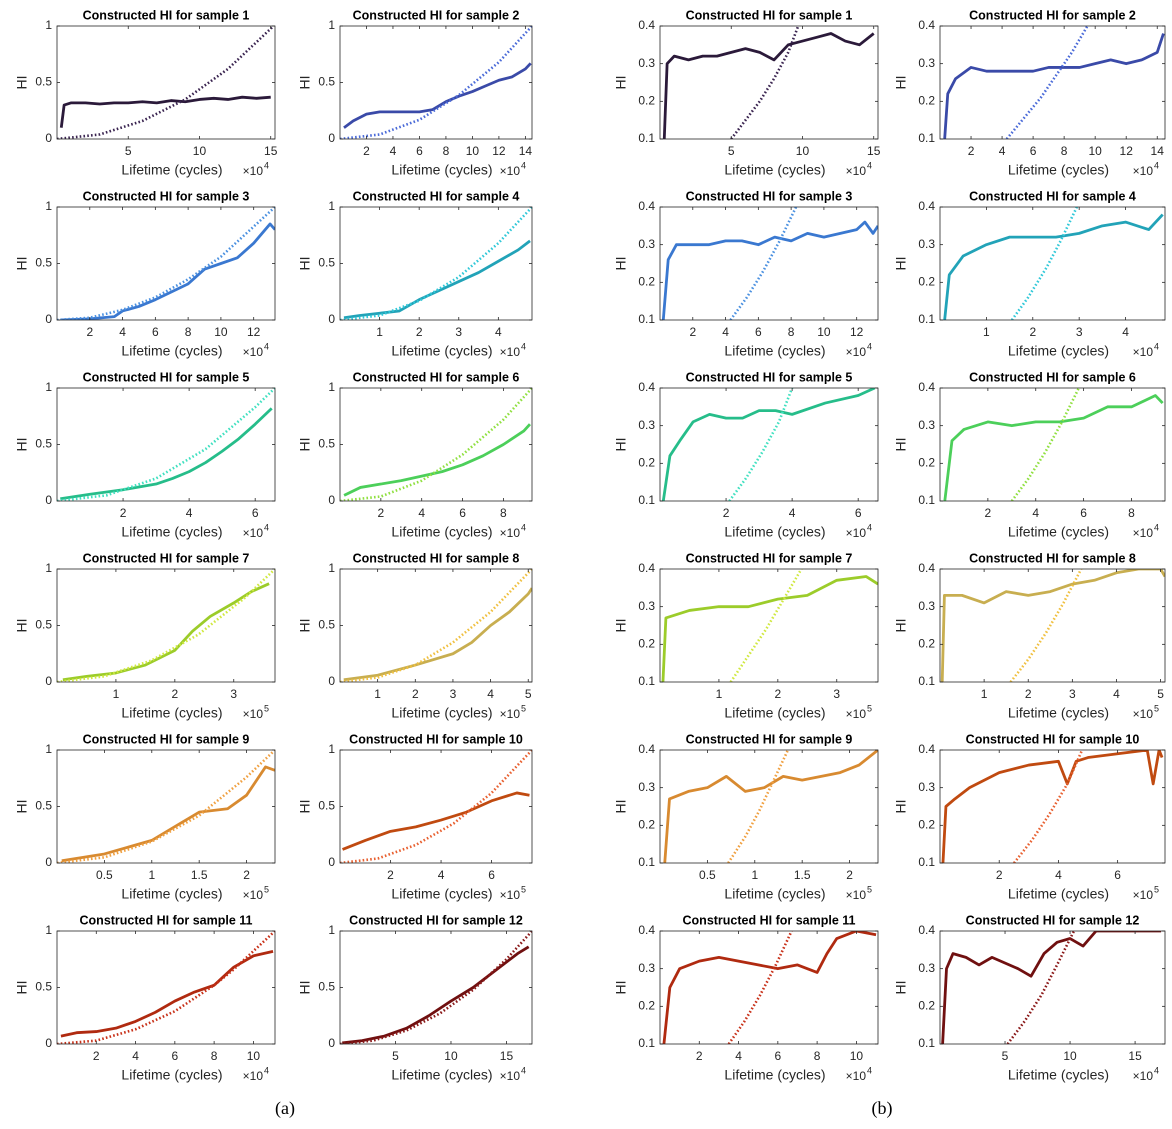  What do you see at coordinates (166, 558) in the screenshot?
I see `chart-title: Constructed HI for sample 7` at bounding box center [166, 558].